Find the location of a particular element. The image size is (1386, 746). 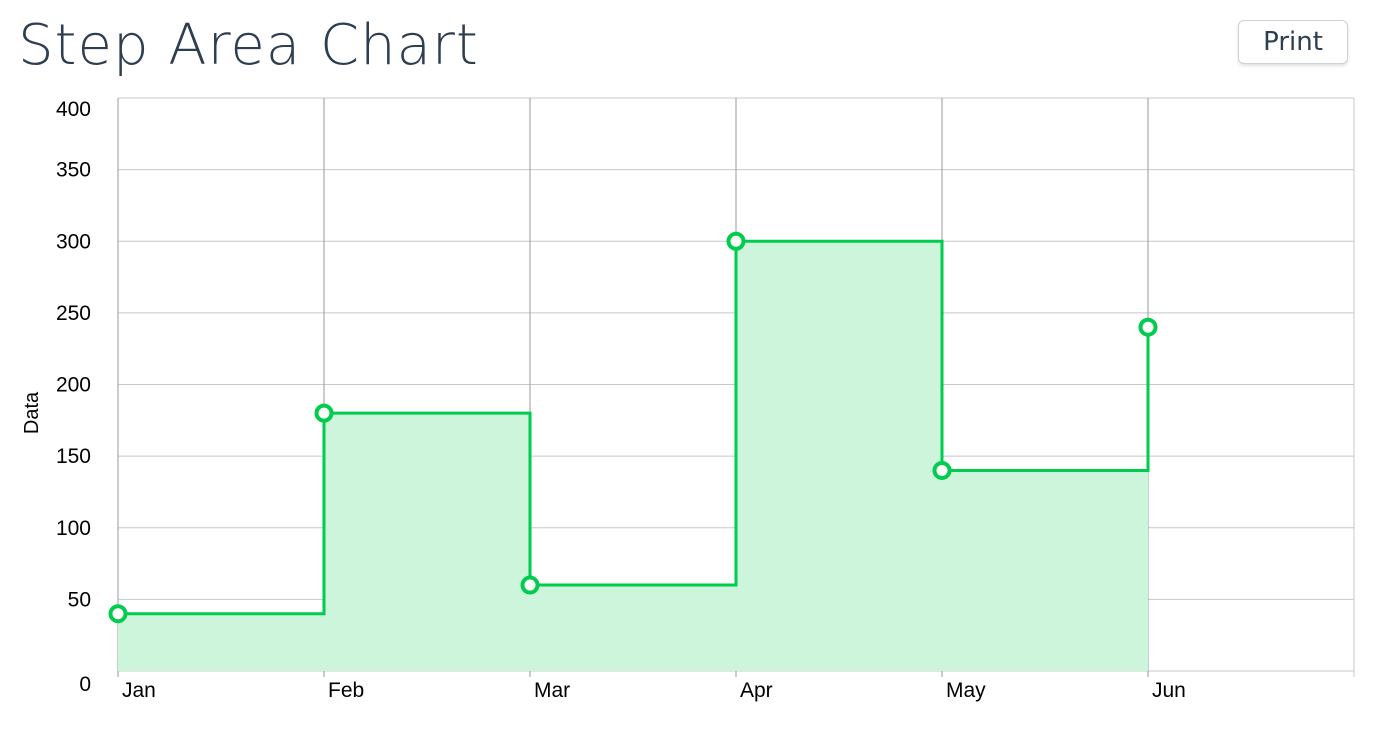

x-tick-label: Apr is located at coordinates (756, 690).